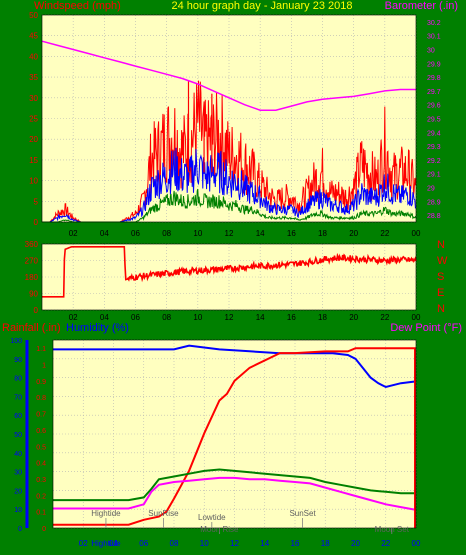  What do you see at coordinates (291, 233) in the screenshot?
I see `wind-x-tick: 16` at bounding box center [291, 233].